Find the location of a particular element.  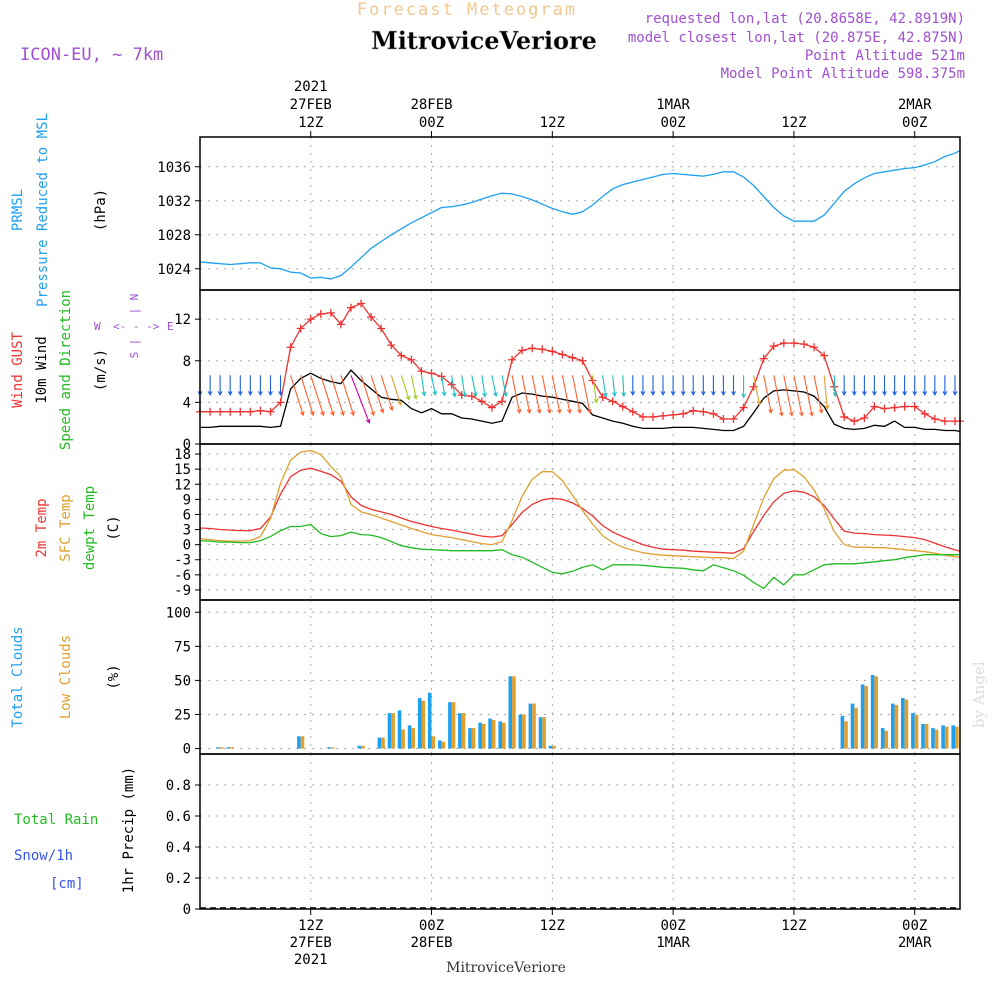

top-time-label: 1MAR is located at coordinates (673, 105).